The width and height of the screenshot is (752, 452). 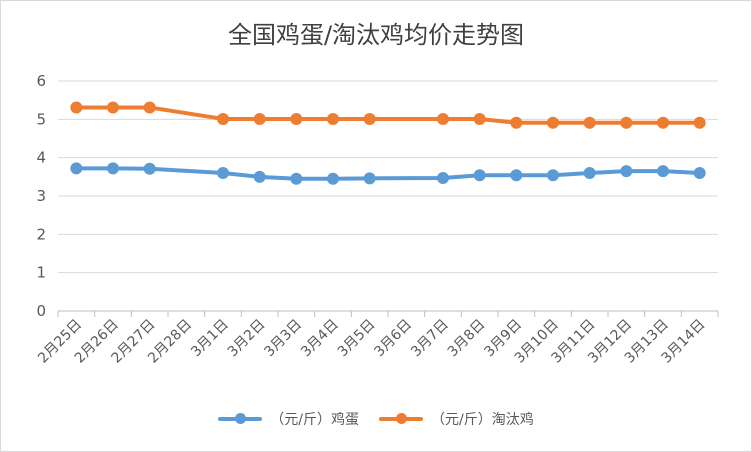 I want to click on y-tick-label: 3, so click(x=41, y=196).